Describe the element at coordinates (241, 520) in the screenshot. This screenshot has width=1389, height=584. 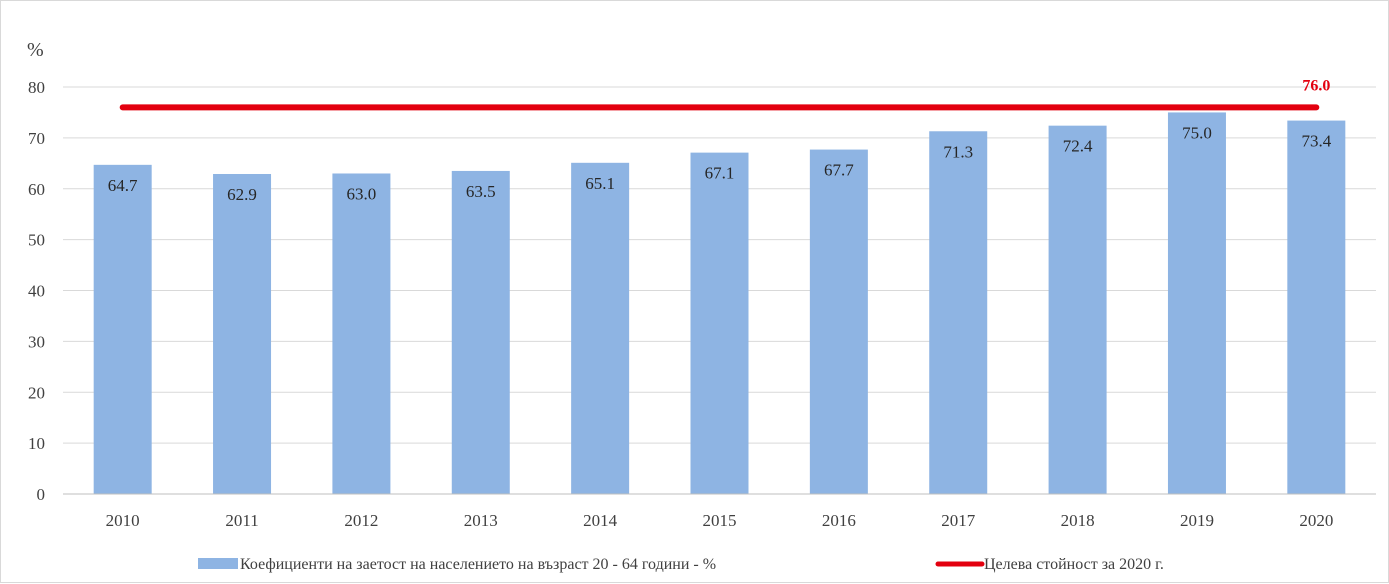
I see `x-tick-label-2011: 2011` at that location.